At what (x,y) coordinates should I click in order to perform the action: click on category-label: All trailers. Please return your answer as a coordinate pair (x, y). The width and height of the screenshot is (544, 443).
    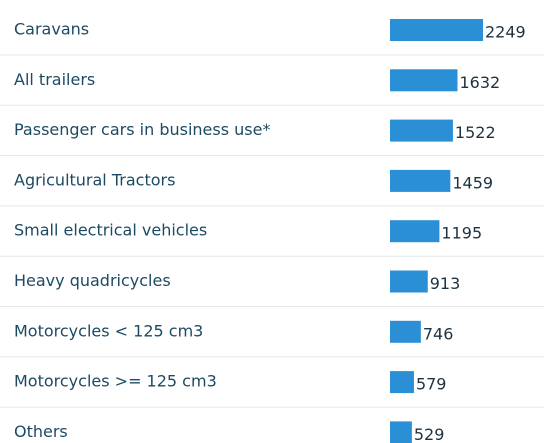
    Looking at the image, I should click on (54, 79).